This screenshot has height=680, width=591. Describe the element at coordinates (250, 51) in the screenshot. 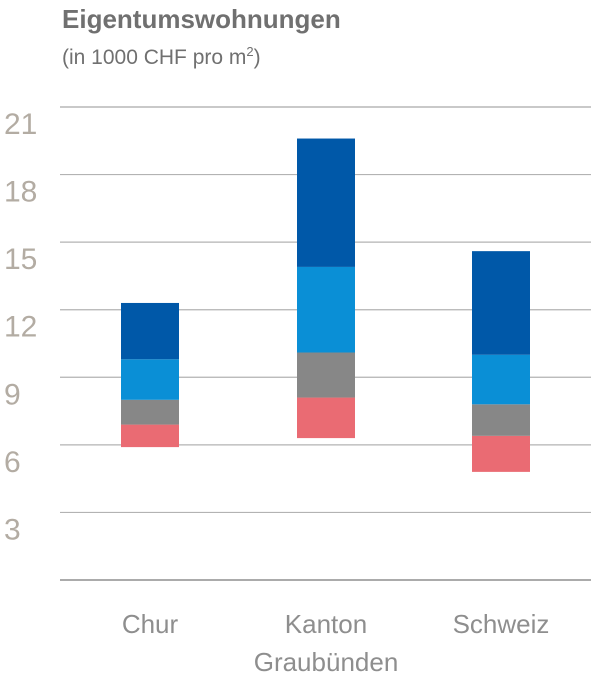

I see `subtitle-superscript: 2` at that location.